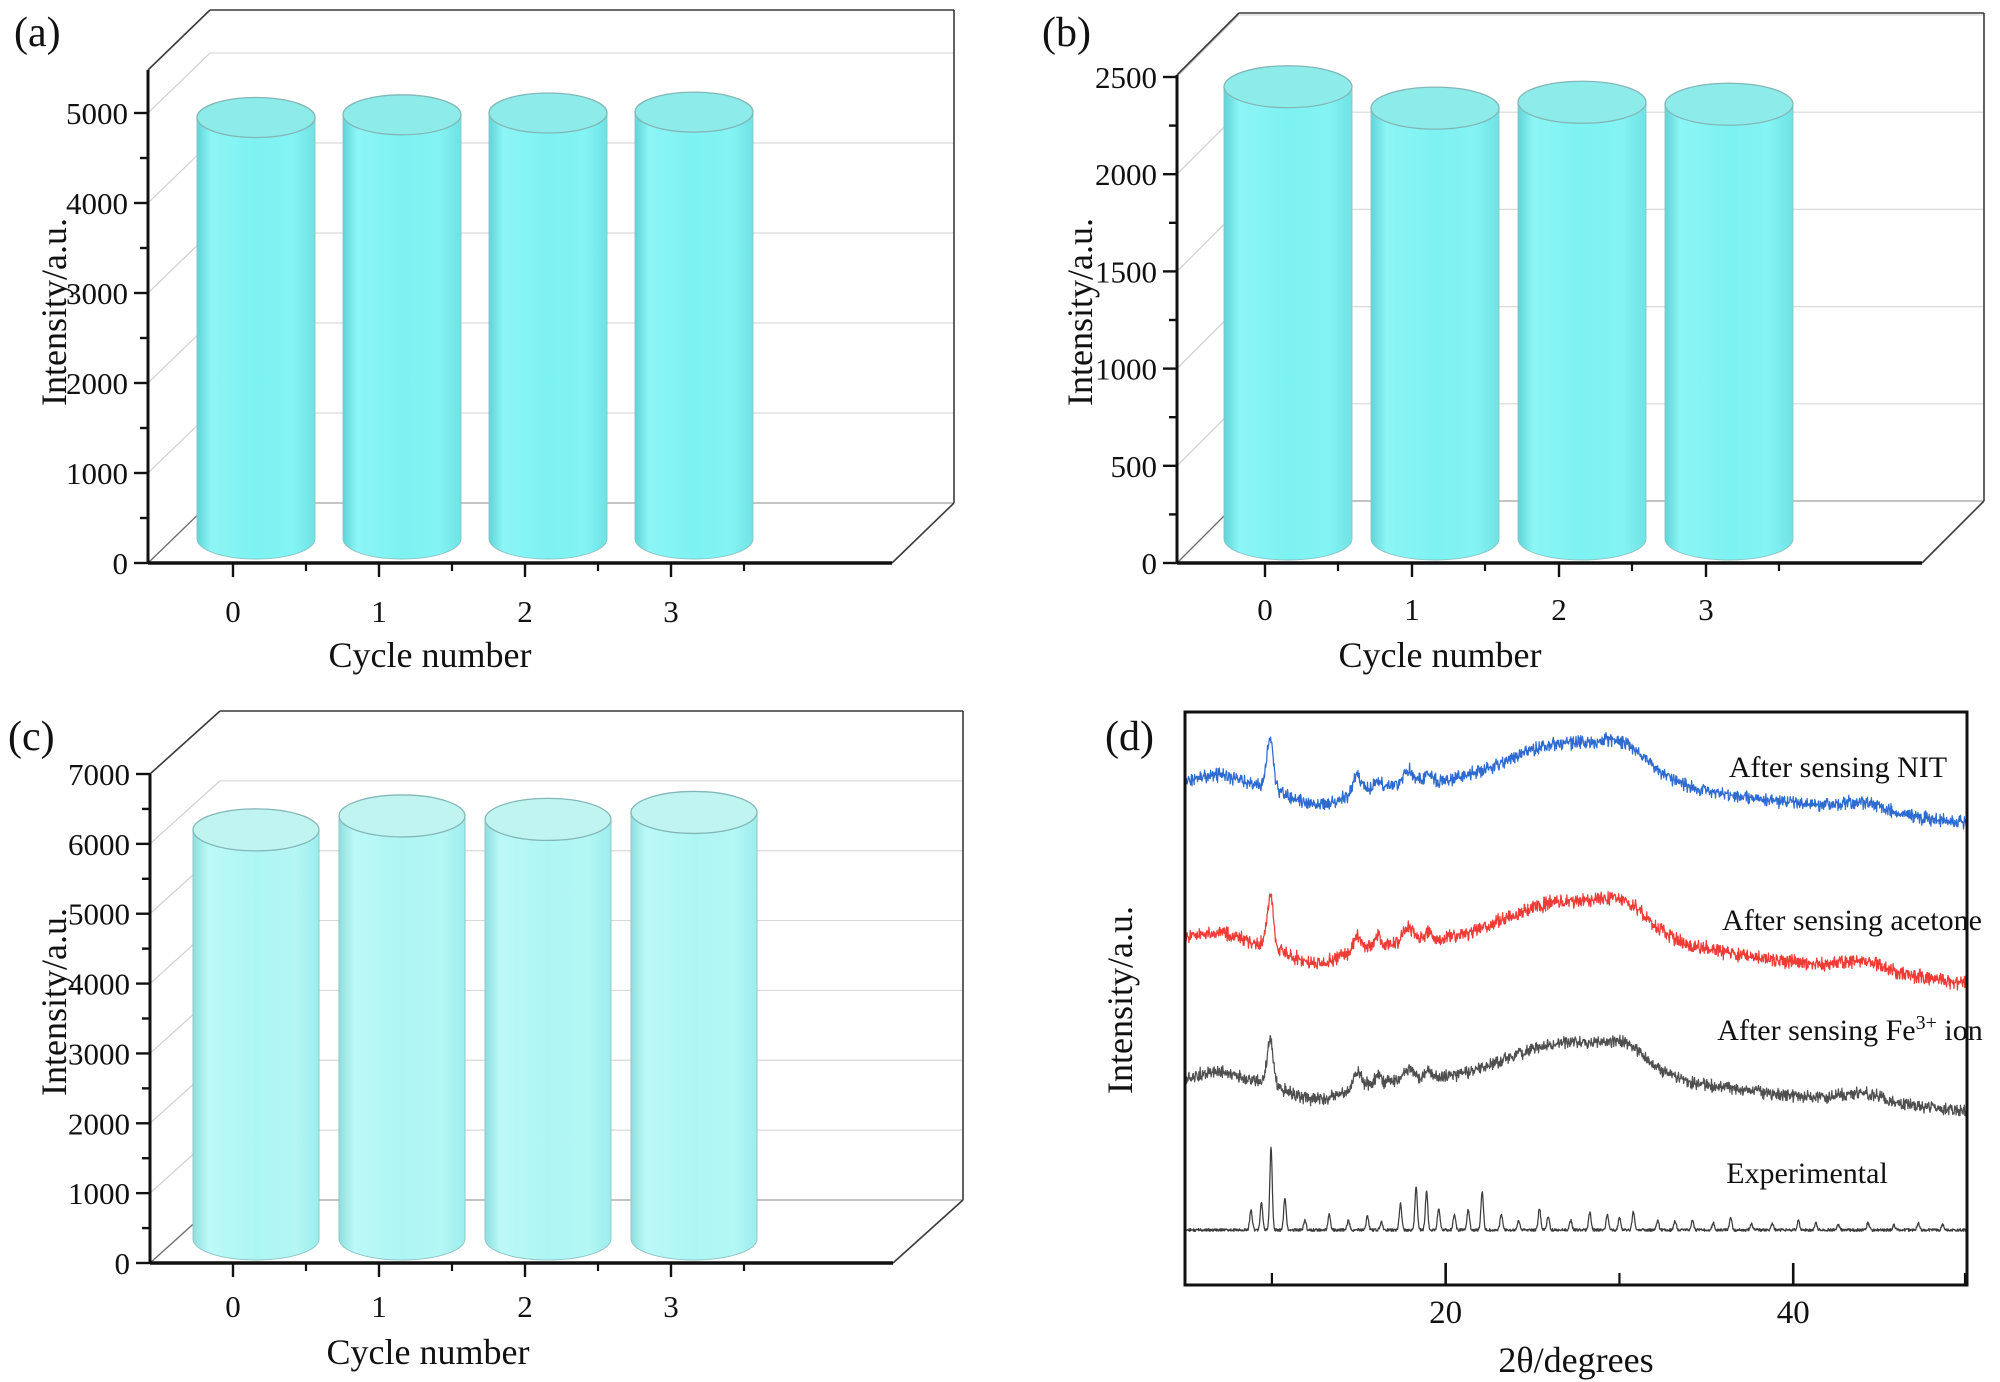  Describe the element at coordinates (1576, 1360) in the screenshot. I see `panel-d-xlabel: 2θ/degrees` at that location.